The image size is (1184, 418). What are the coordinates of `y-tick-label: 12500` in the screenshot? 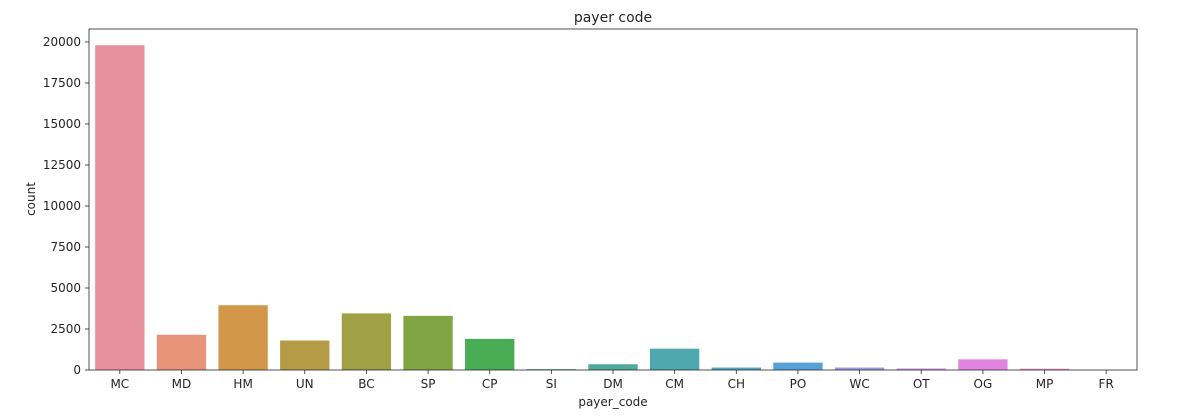 It's located at (62, 165).